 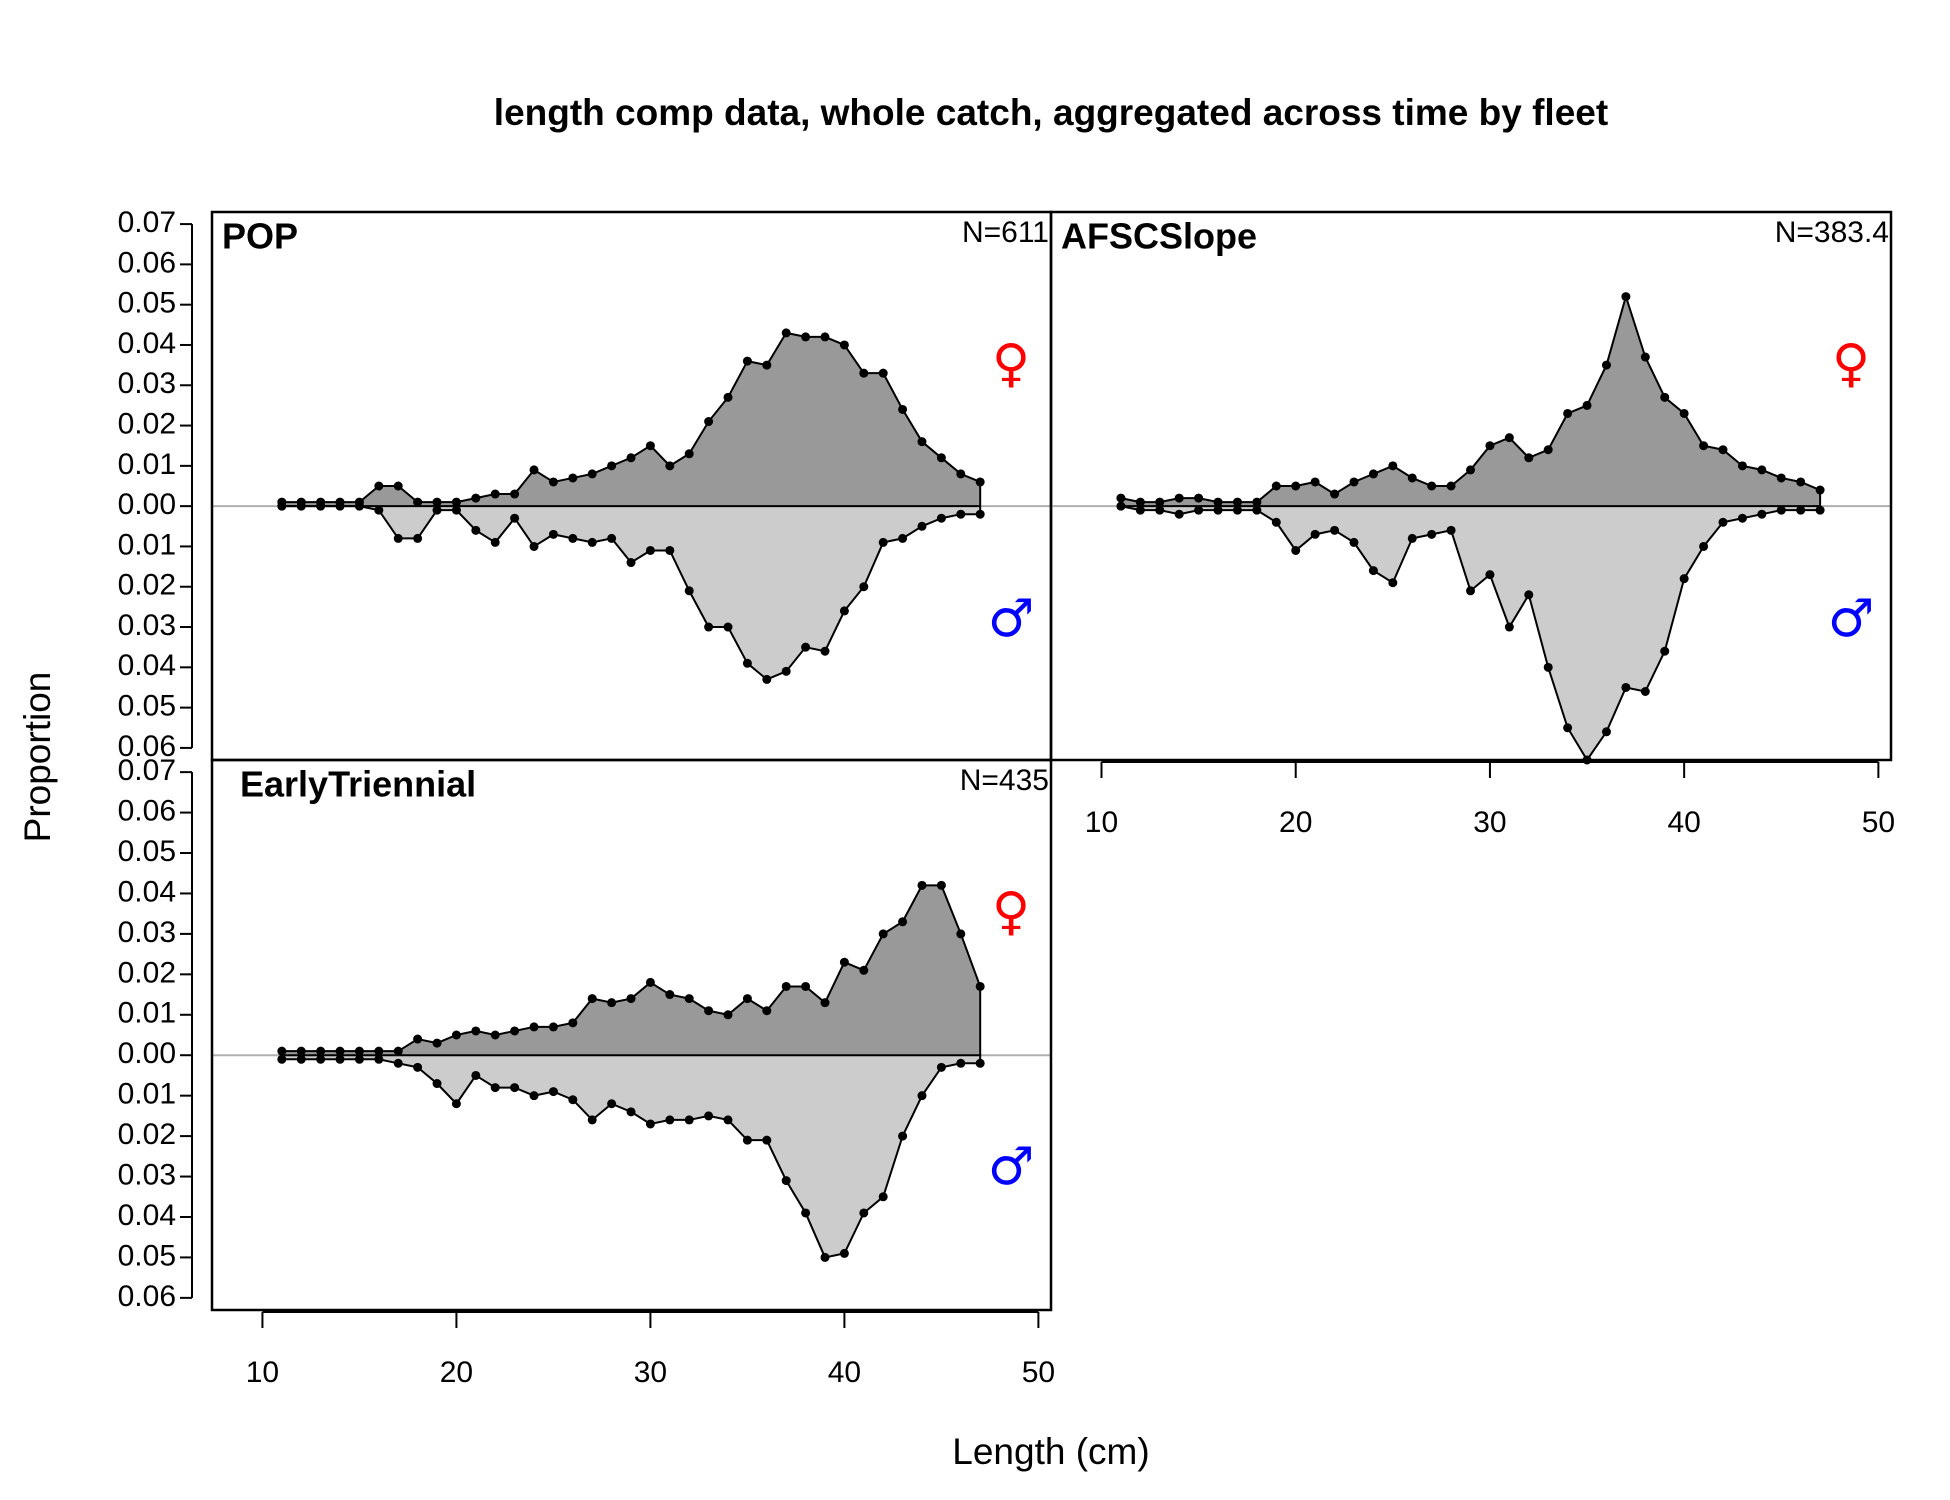 What do you see at coordinates (1011, 1167) in the screenshot?
I see `legend-symbol: ♂` at bounding box center [1011, 1167].